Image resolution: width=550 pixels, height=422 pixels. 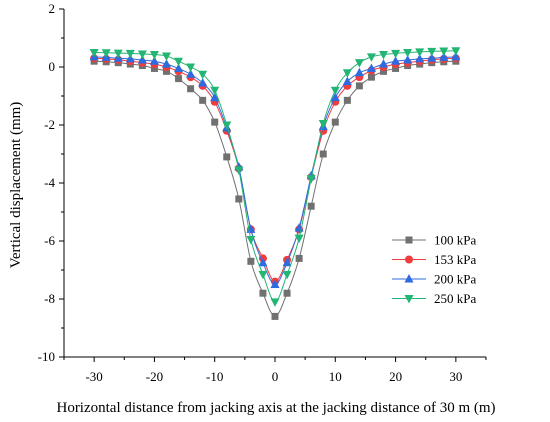 I want to click on x-tick-label: 30, so click(x=455, y=376).